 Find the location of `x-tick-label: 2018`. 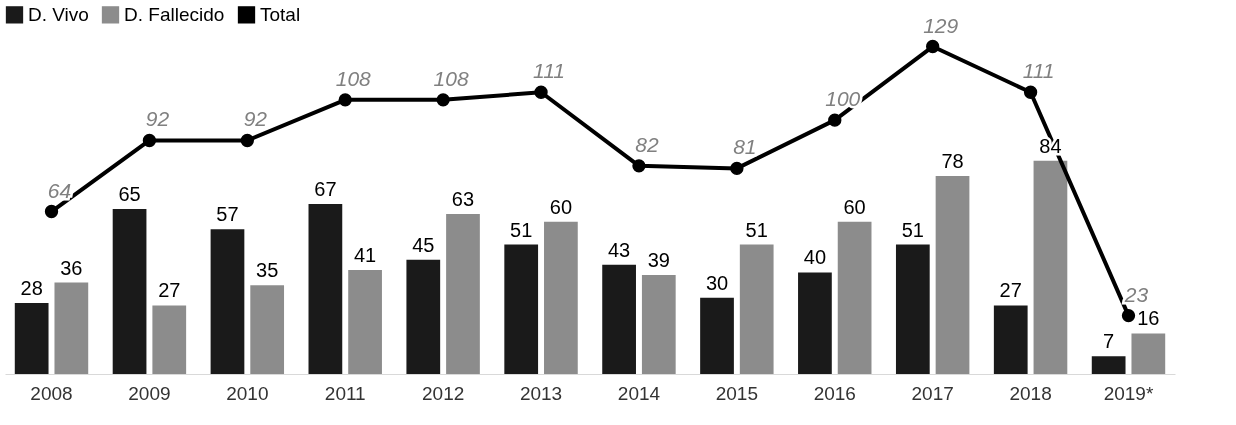

x-tick-label: 2018 is located at coordinates (1030, 393).